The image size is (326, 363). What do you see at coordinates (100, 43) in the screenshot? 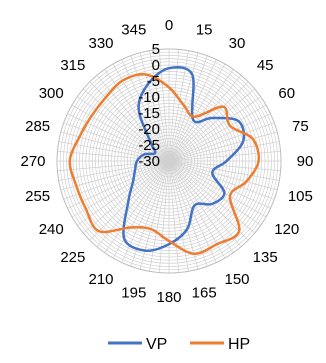
I see `angle-label: 330` at bounding box center [100, 43].